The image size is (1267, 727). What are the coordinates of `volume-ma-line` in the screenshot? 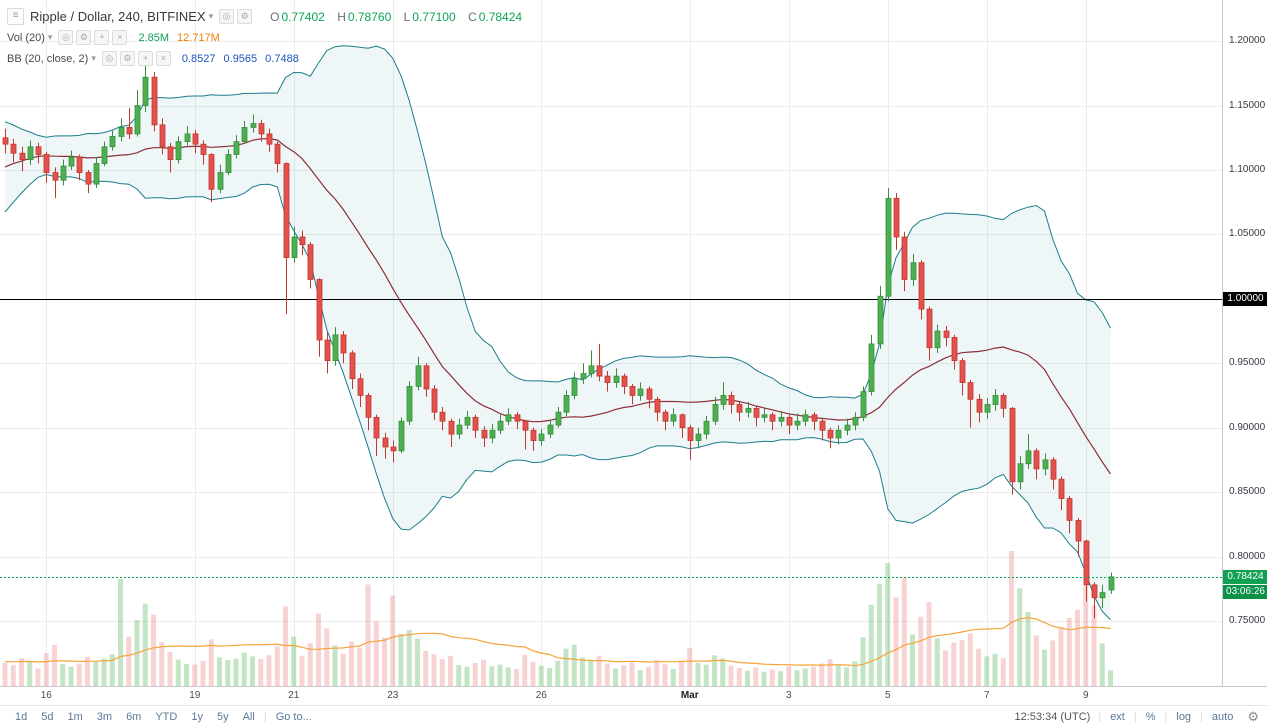 It's located at (557, 641).